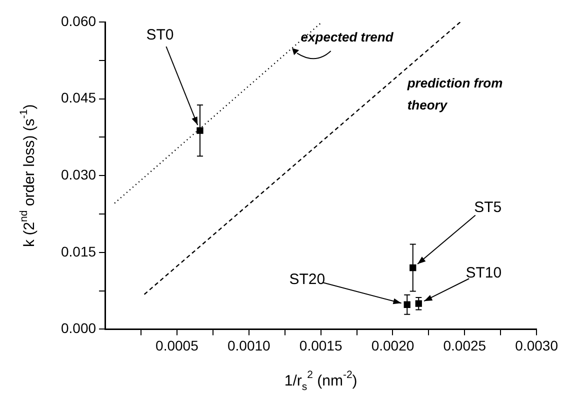 The height and width of the screenshot is (406, 569). I want to click on x-tick-label: 0.0010, so click(249, 345).